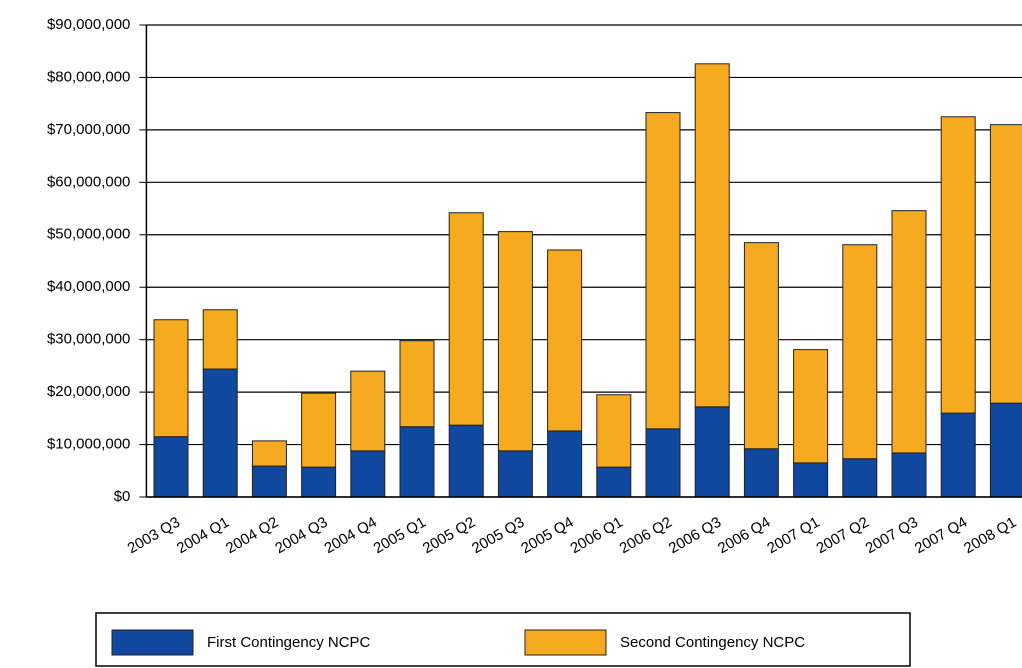 This screenshot has width=1022, height=668. Describe the element at coordinates (301, 535) in the screenshot. I see `x-tick-label: 2004 Q3` at that location.